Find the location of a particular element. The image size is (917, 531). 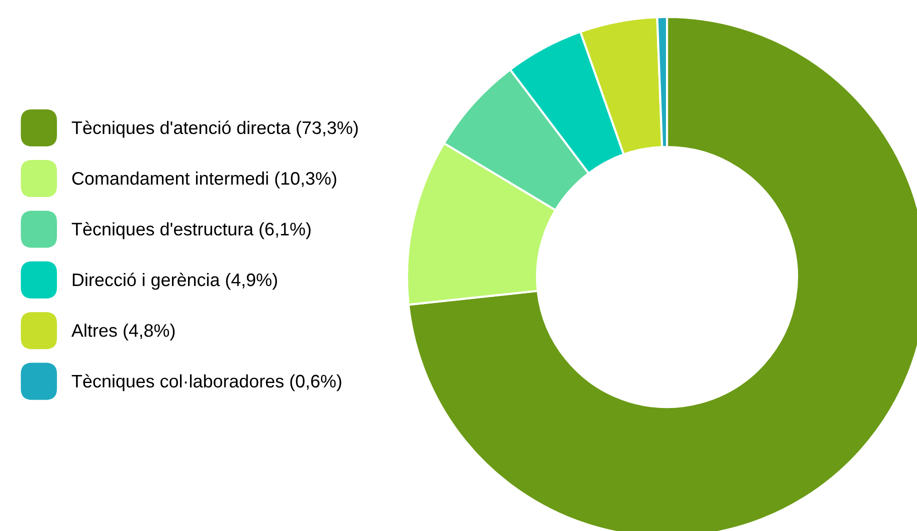

legend-label: Direcció i gerència (4,9%) is located at coordinates (174, 281).